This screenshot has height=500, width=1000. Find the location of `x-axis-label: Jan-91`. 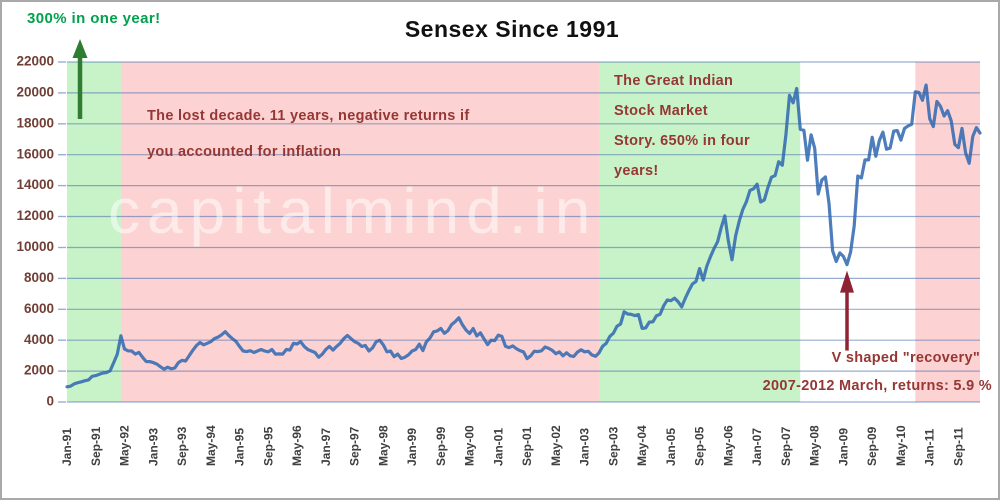

x-axis-label: Jan-91 is located at coordinates (67, 447).